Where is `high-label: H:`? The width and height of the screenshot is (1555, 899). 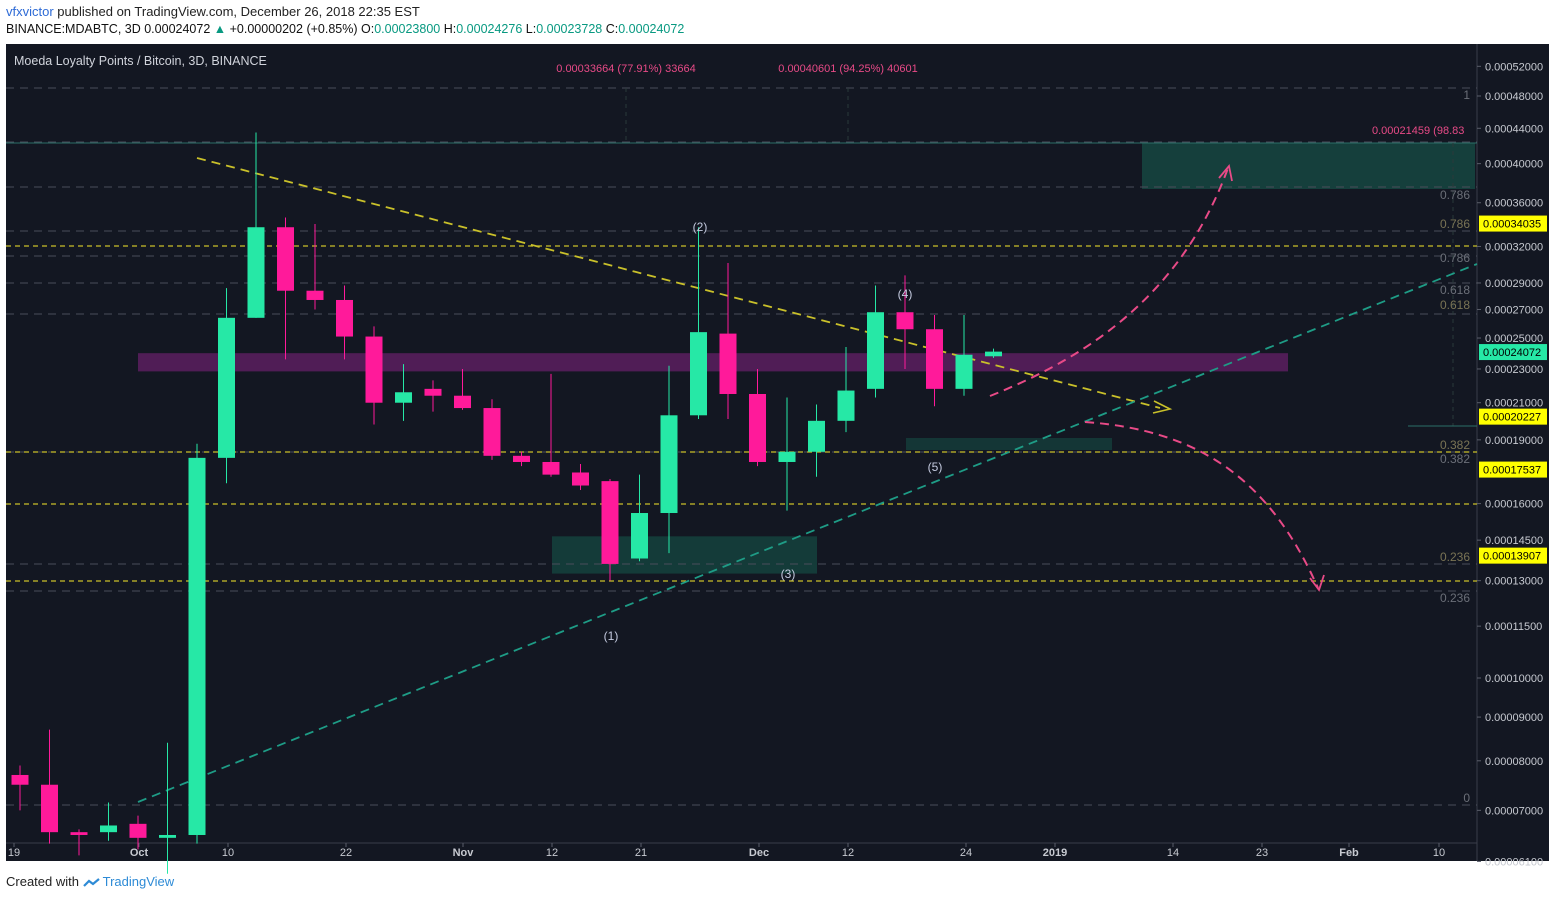 high-label: H: is located at coordinates (450, 29).